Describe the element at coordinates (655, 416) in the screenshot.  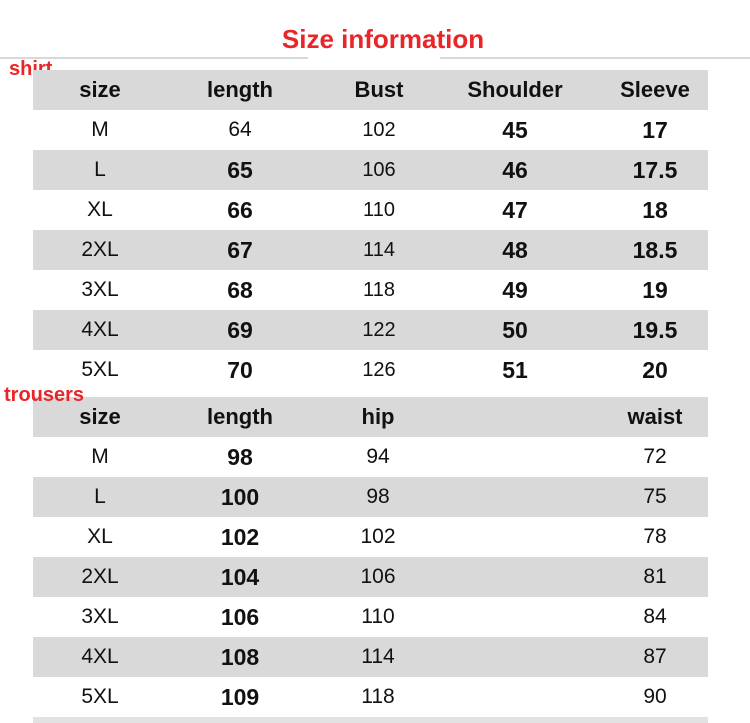
I see `column-header: waist` at that location.